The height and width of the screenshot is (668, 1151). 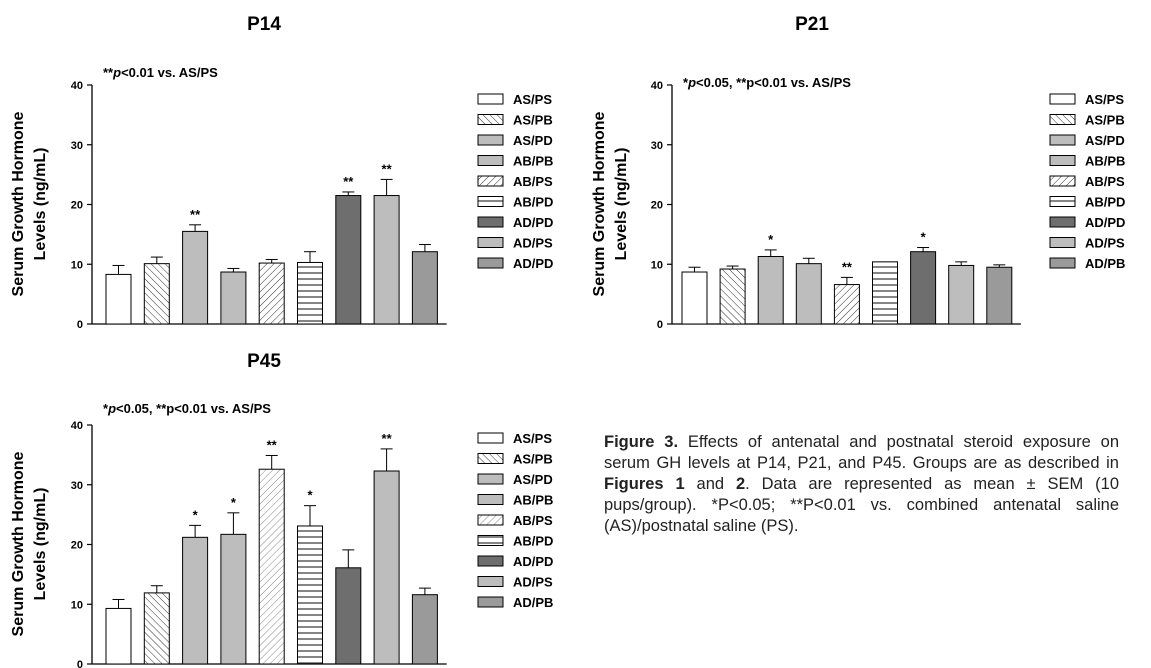 What do you see at coordinates (641, 442) in the screenshot?
I see `caption-label: Figure 3.` at bounding box center [641, 442].